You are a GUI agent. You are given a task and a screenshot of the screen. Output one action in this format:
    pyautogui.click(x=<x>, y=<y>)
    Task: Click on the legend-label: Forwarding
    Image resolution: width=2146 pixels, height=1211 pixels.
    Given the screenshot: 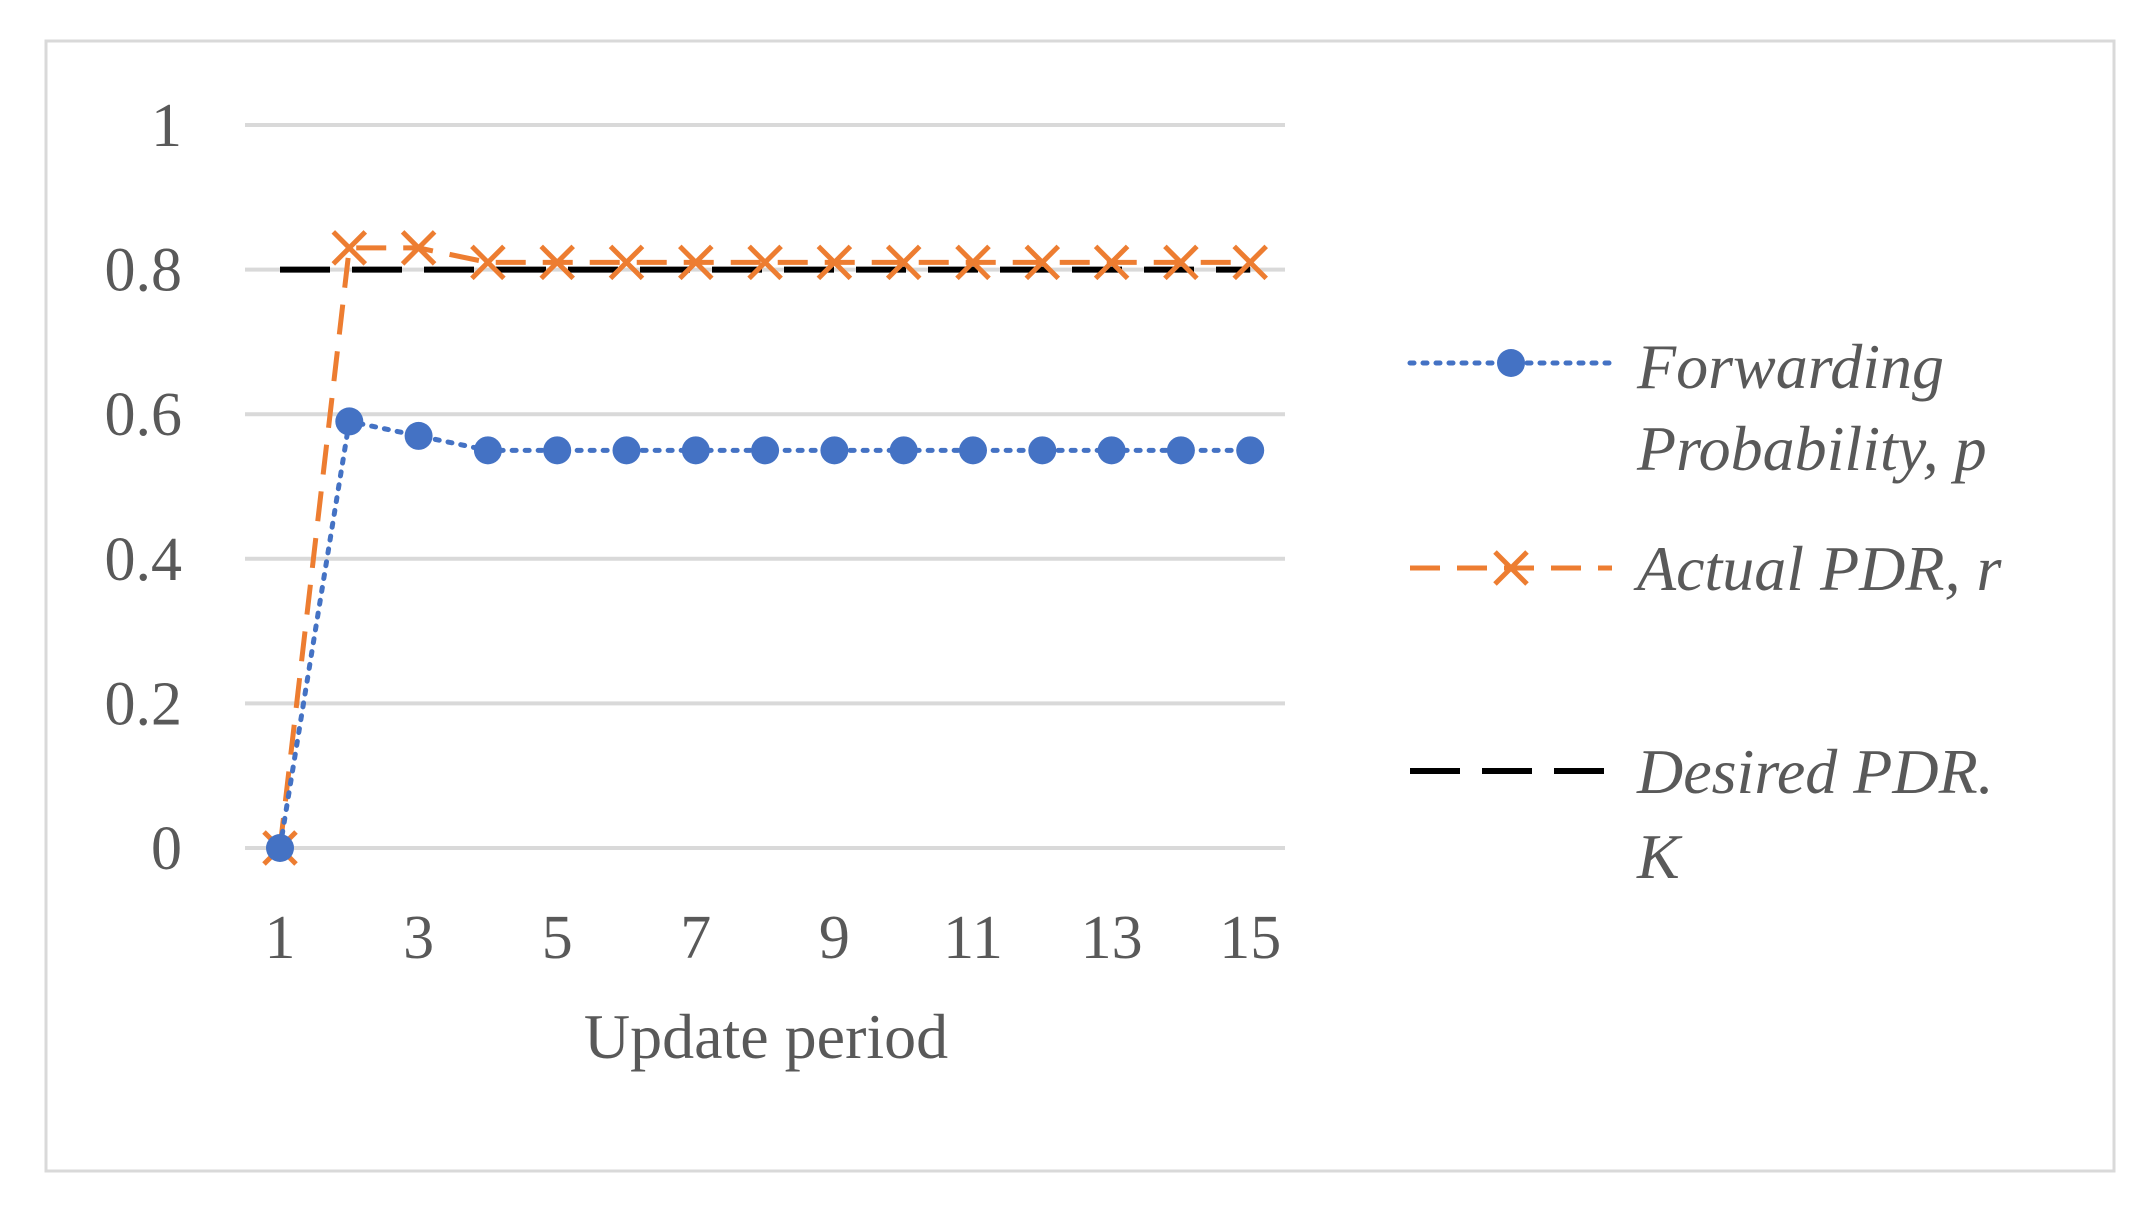 What is the action you would take?
    pyautogui.click(x=1790, y=366)
    